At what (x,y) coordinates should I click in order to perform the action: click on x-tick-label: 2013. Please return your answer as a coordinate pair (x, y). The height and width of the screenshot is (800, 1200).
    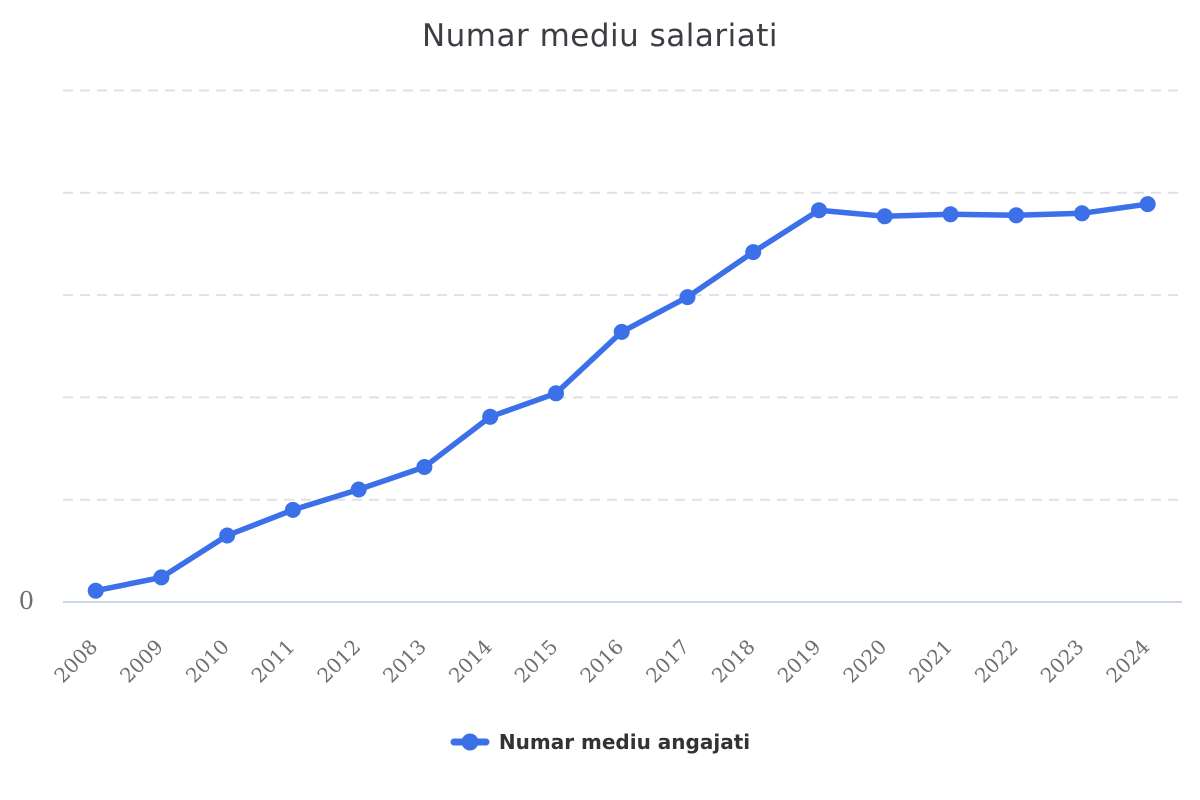
    Looking at the image, I should click on (404, 661).